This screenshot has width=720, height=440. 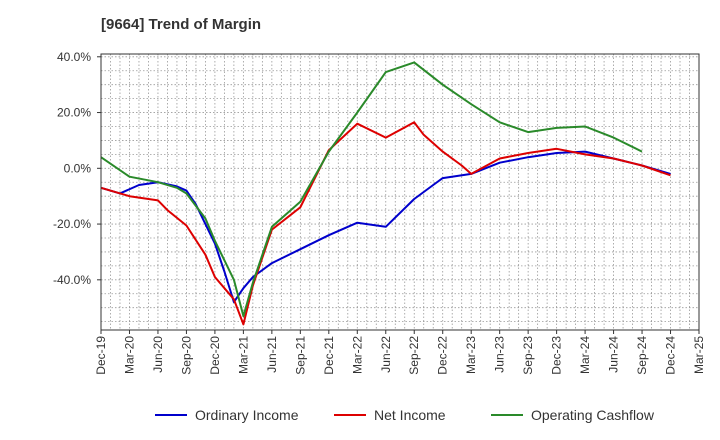 I want to click on legend-label: Operating Cashflow, so click(x=593, y=415).